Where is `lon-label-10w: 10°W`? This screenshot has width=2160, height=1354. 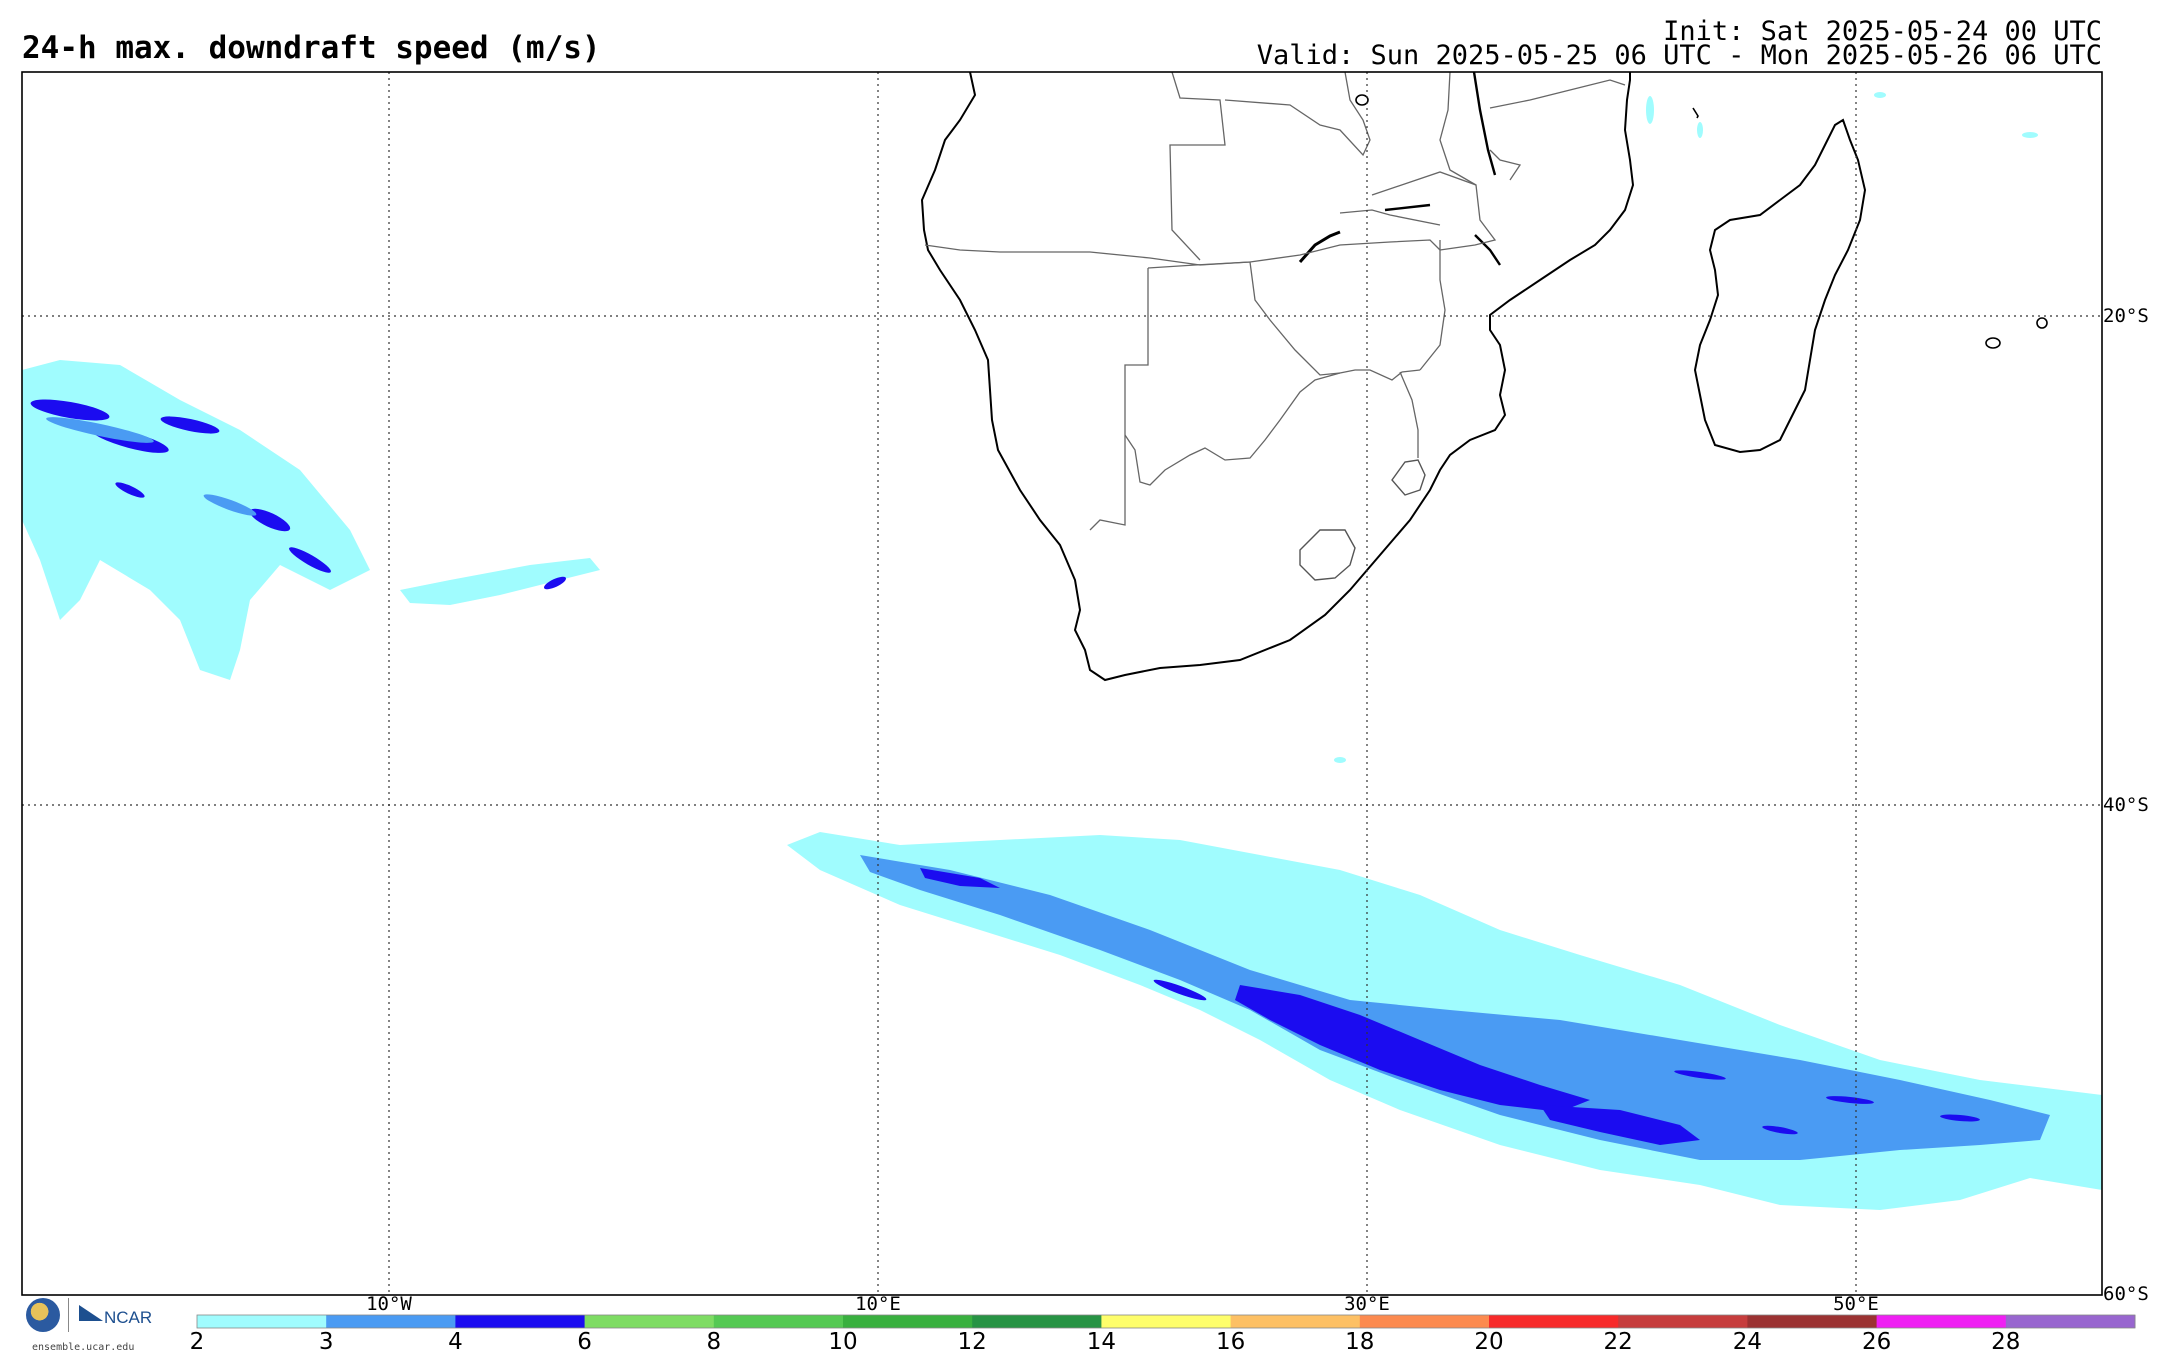
lon-label-10w: 10°W is located at coordinates (389, 1304).